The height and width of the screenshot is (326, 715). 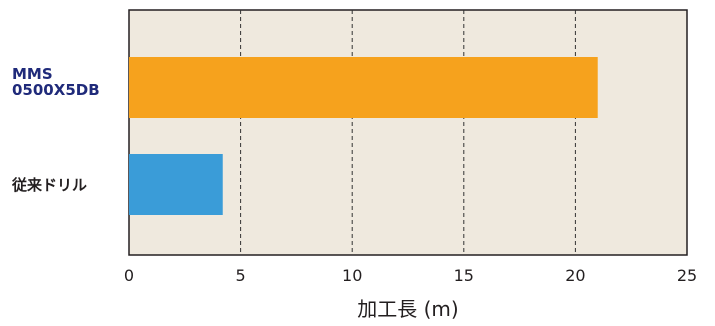 I want to click on x-tick-label-15: 15, so click(x=464, y=275).